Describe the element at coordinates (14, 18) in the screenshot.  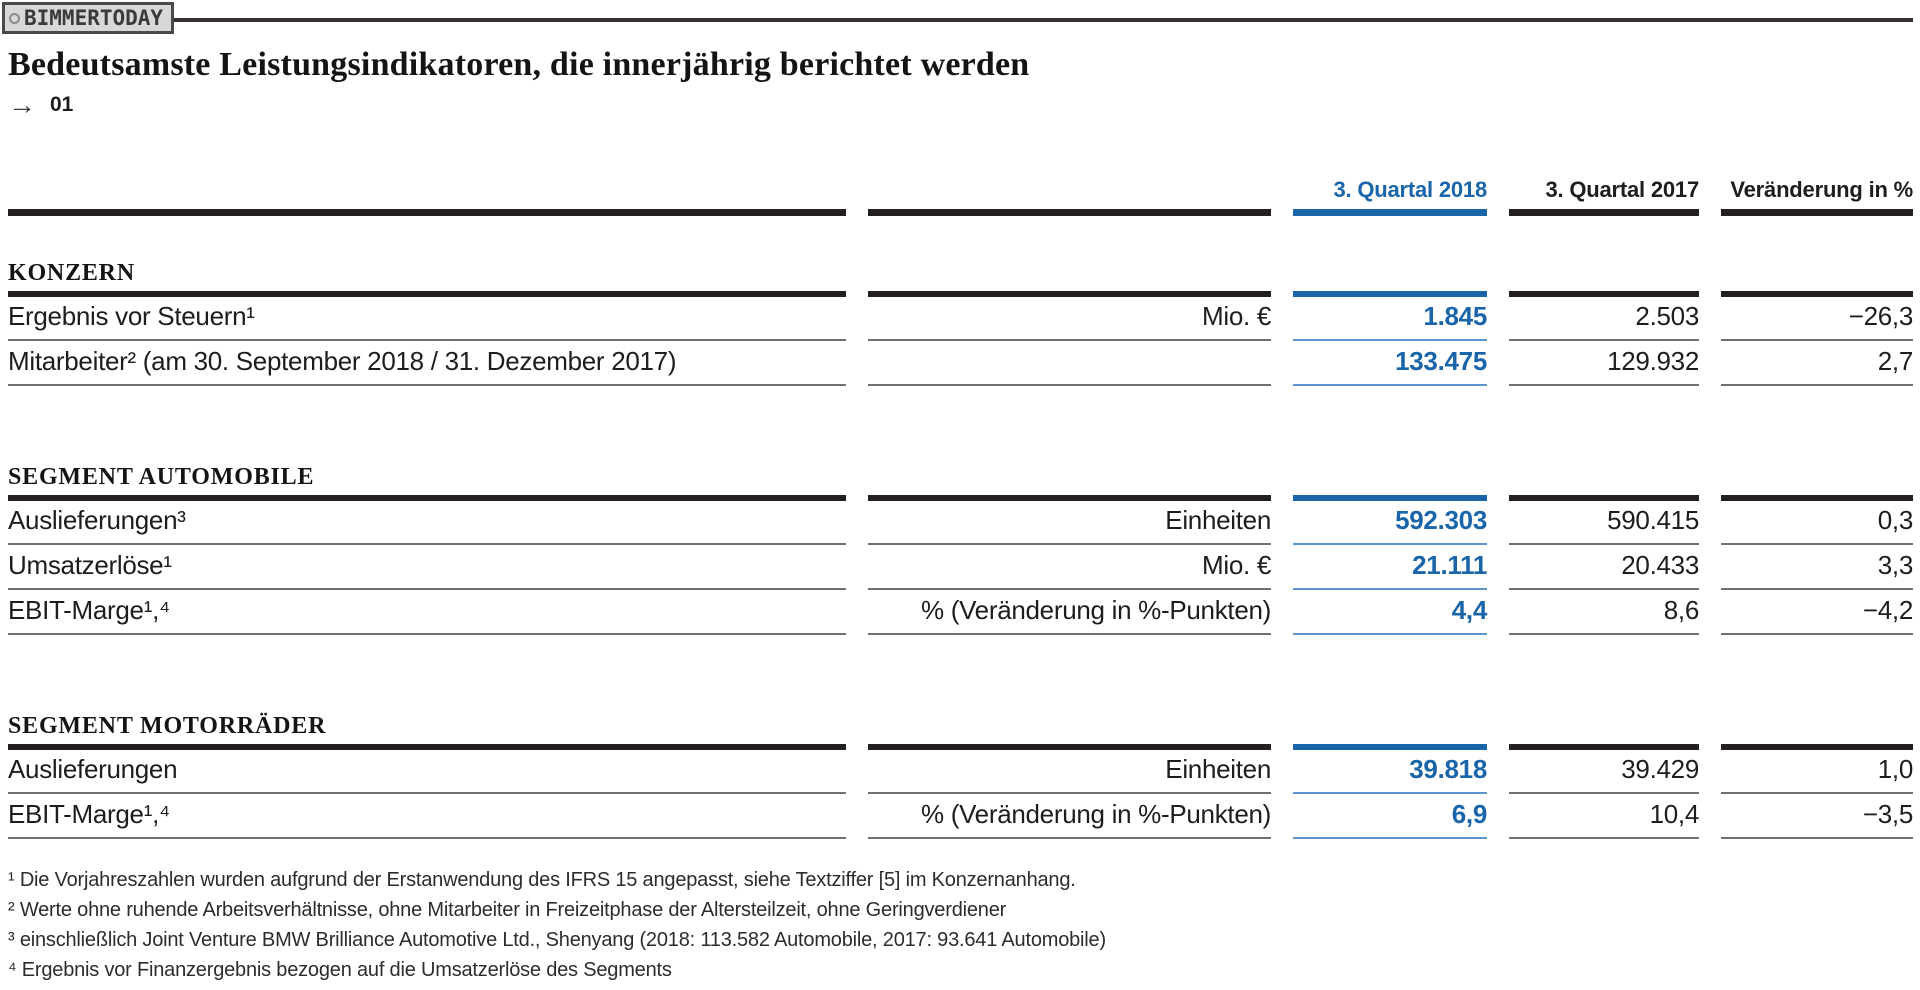
I see `plate-dot-icon` at that location.